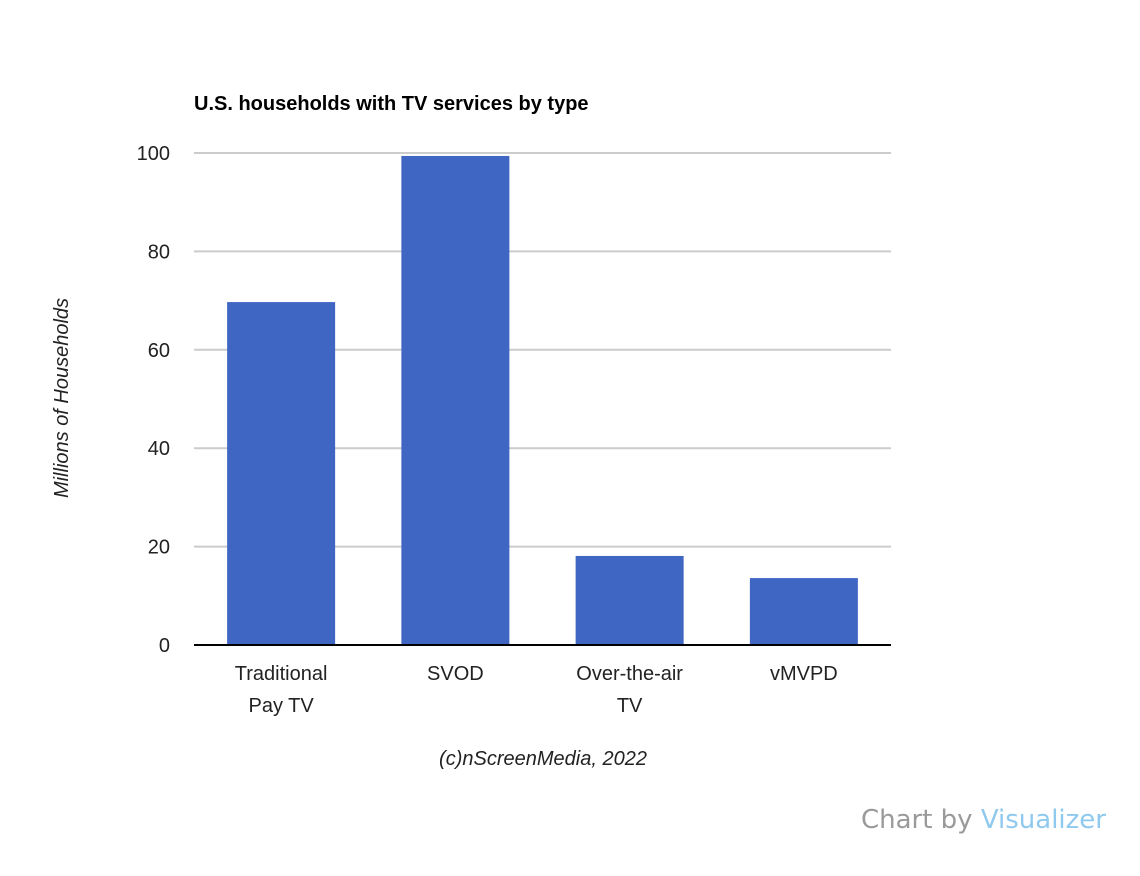  Describe the element at coordinates (164, 646) in the screenshot. I see `y-tick-label: 0` at that location.